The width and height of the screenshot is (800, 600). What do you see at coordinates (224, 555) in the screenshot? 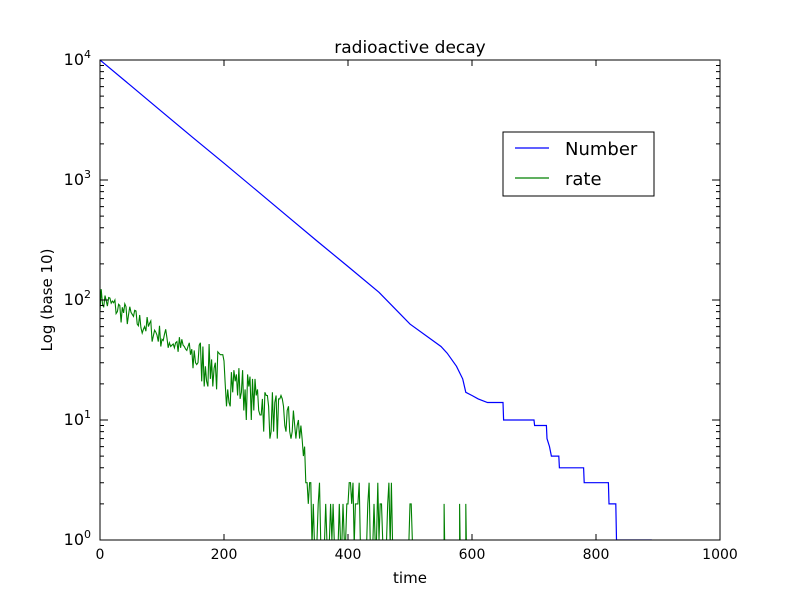
I see `x-tick-label: 200` at bounding box center [224, 555].